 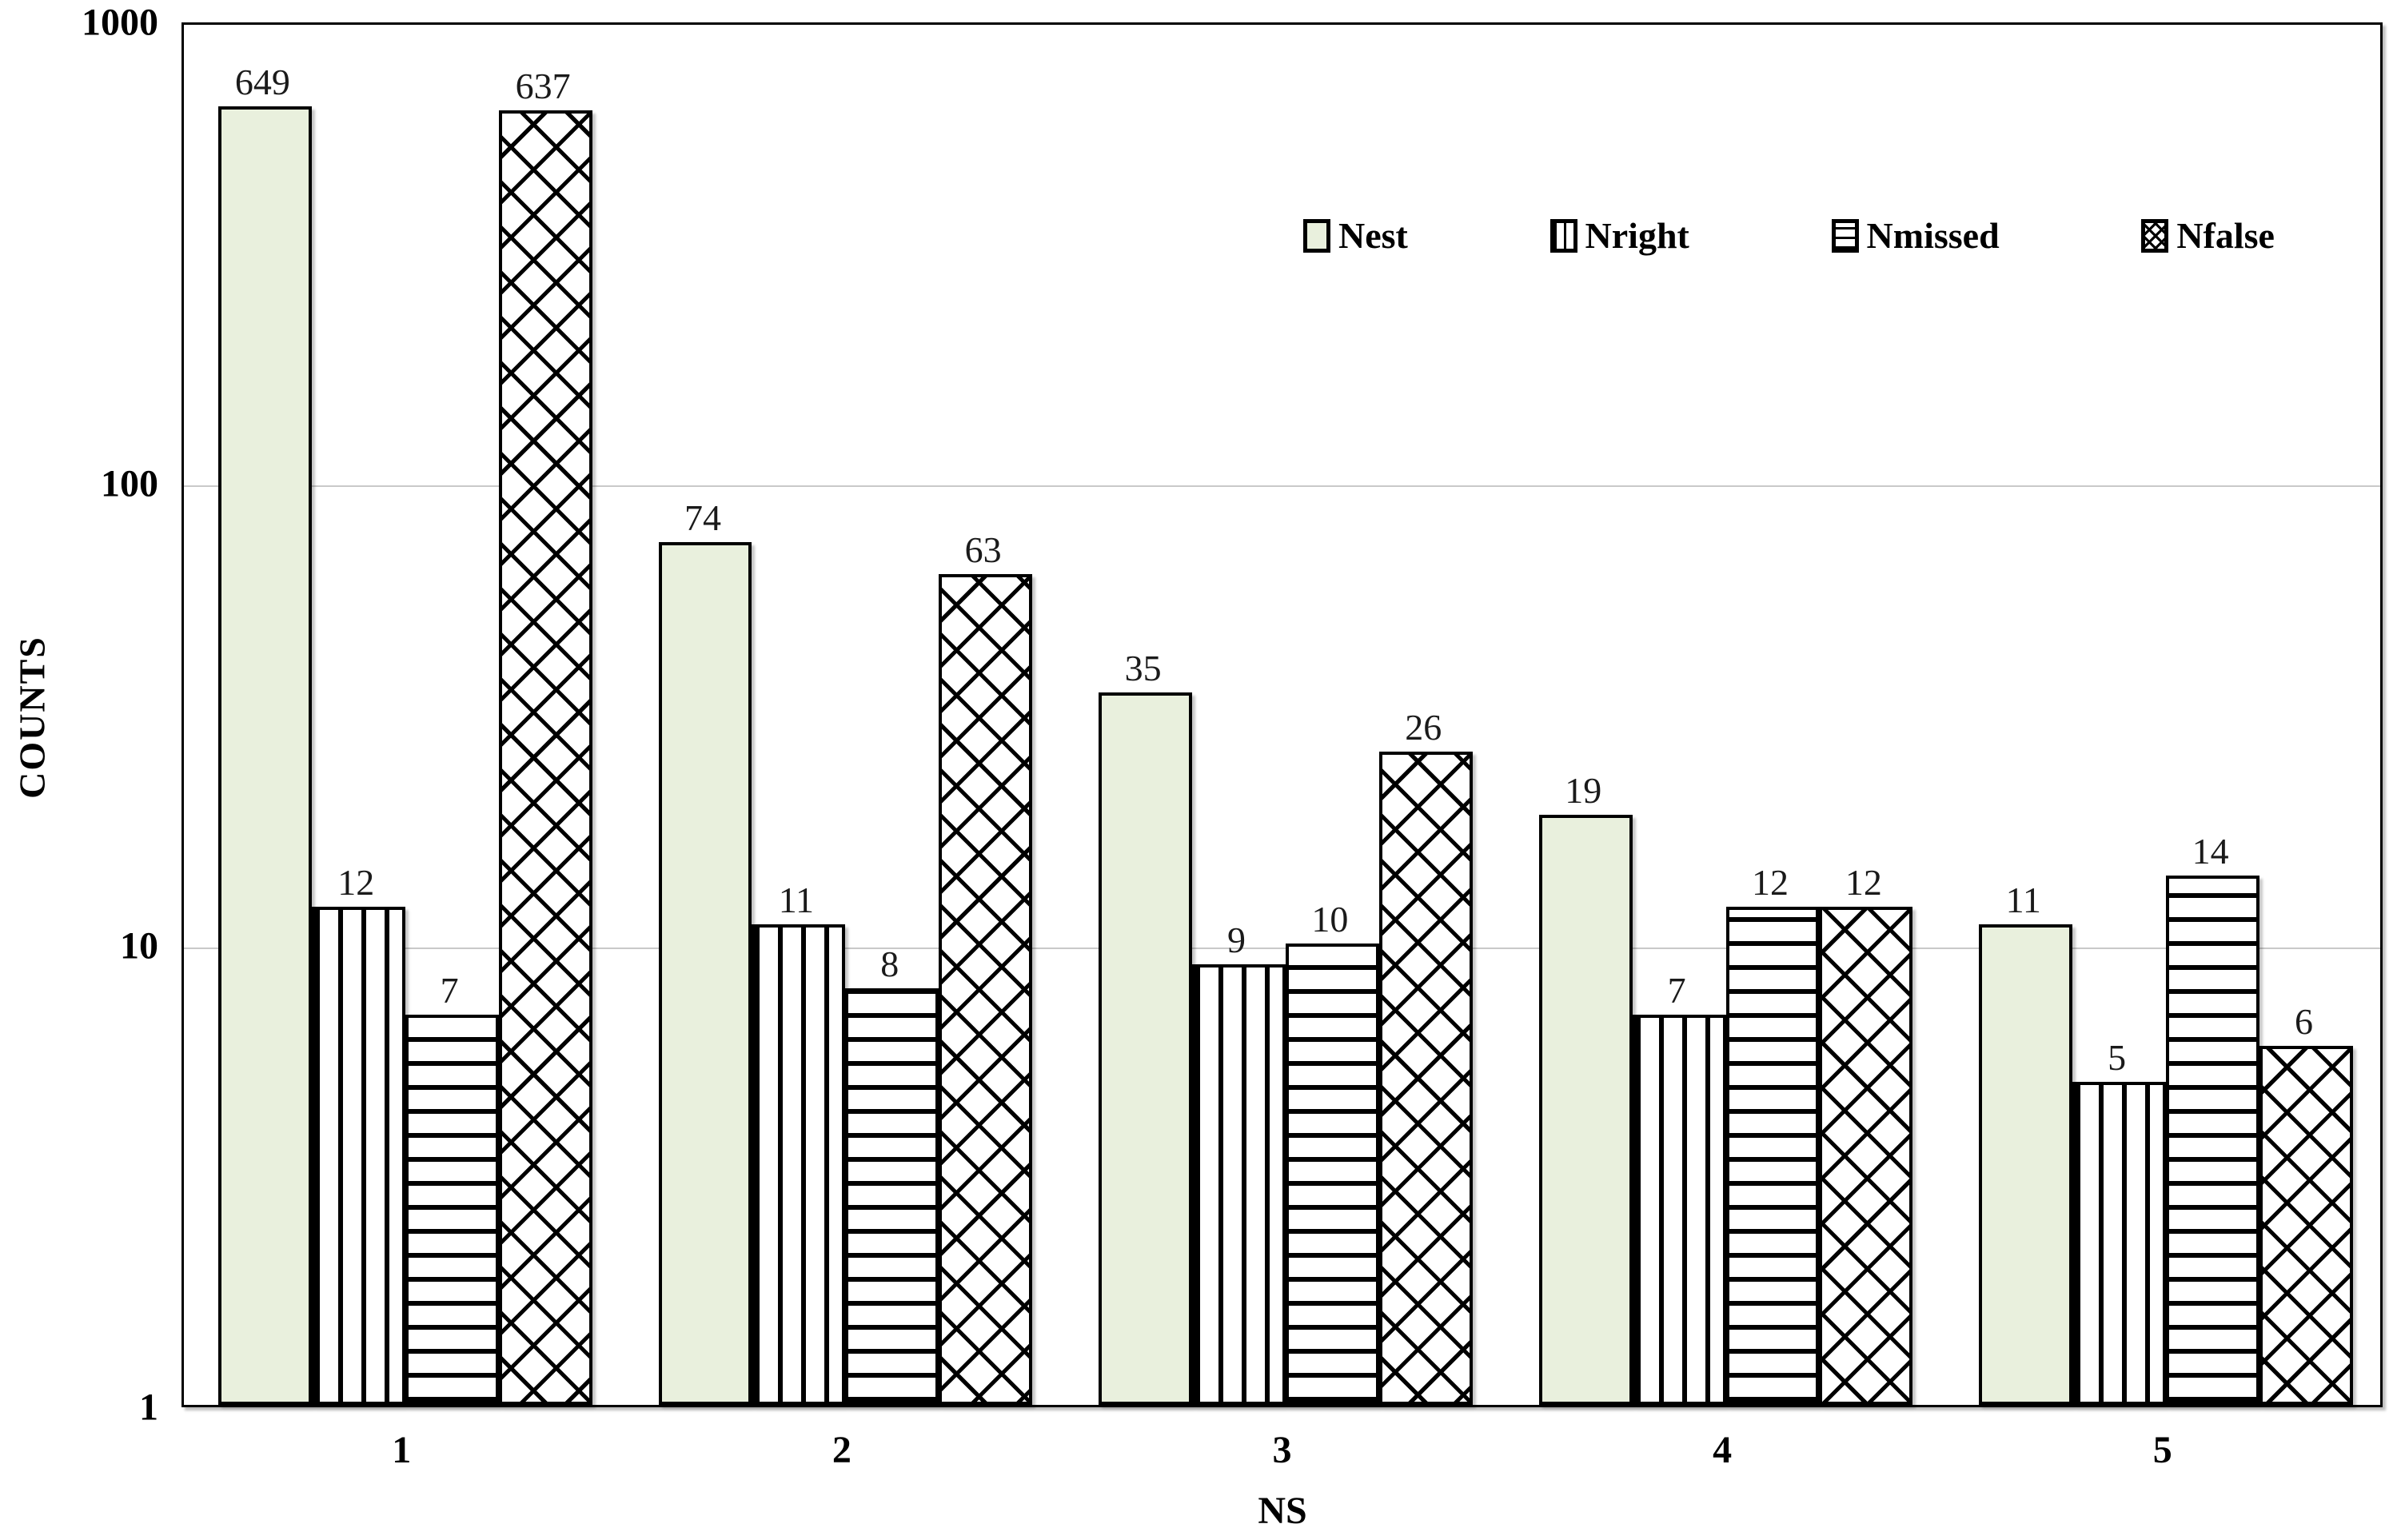 What do you see at coordinates (120, 22) in the screenshot?
I see `y-tick-label-1000: 1000` at bounding box center [120, 22].